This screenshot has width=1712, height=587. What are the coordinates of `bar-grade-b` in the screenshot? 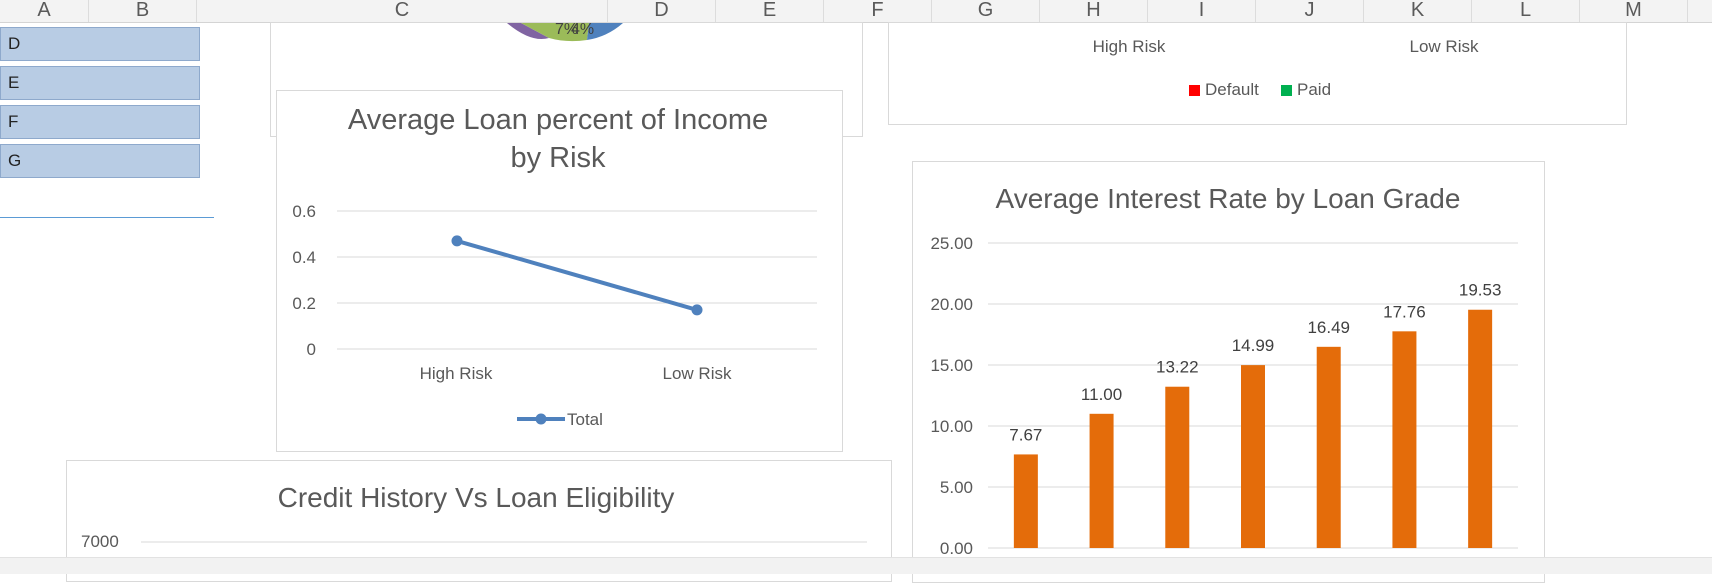 It's located at (1101, 480).